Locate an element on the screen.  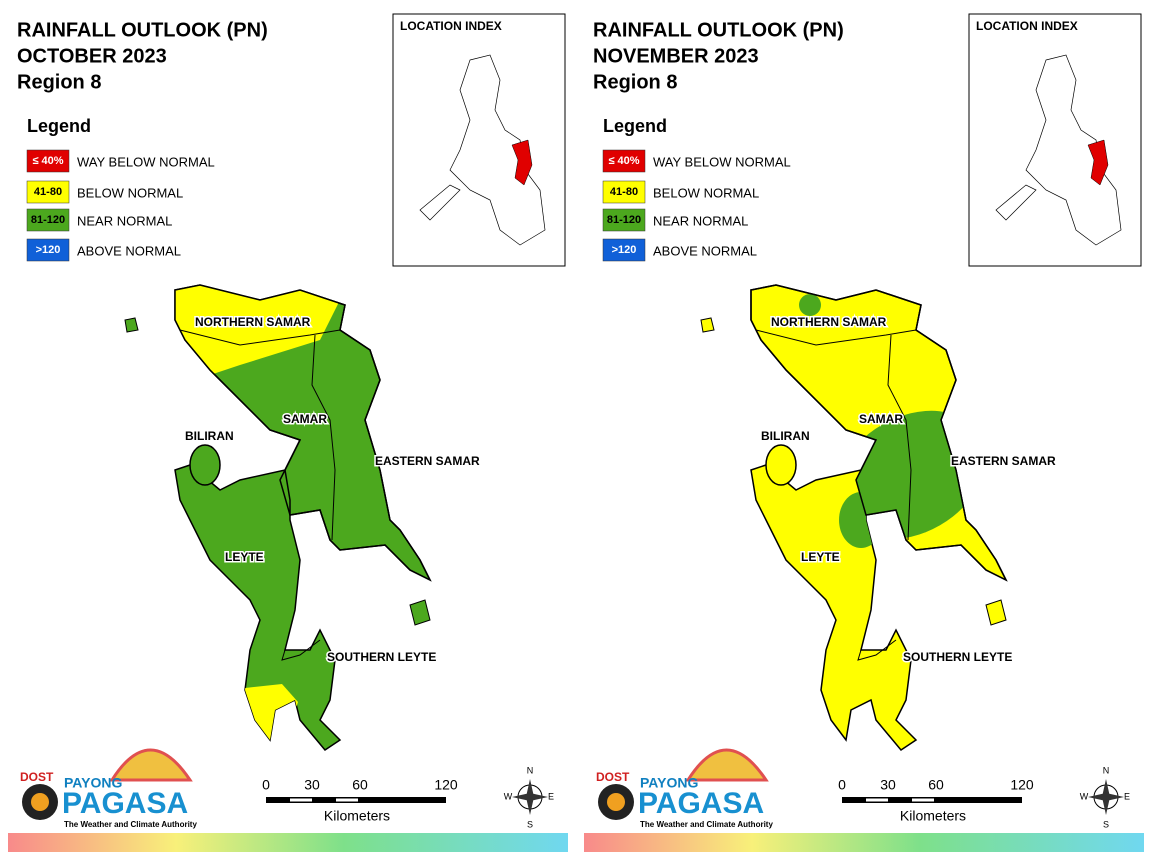
leyte-island is located at coordinates (258, 607).